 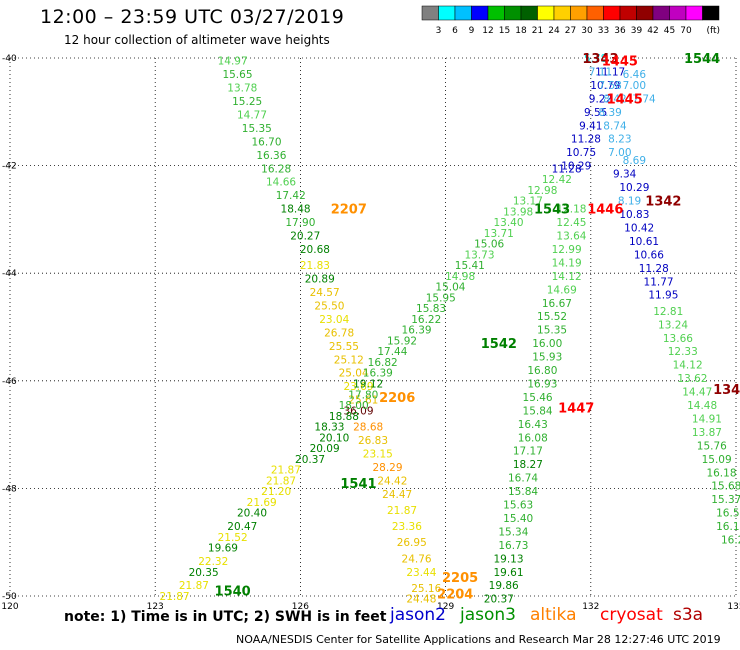 What do you see at coordinates (300, 607) in the screenshot?
I see `x-tick-label: 126` at bounding box center [300, 607].